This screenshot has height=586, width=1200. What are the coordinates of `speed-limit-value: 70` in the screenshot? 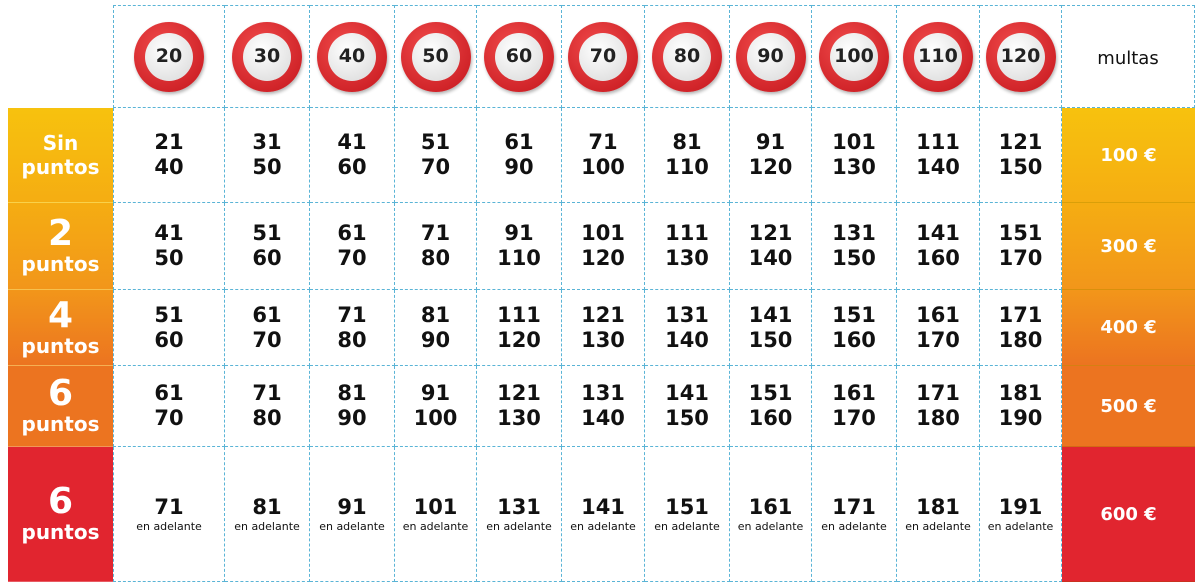 It's located at (603, 56).